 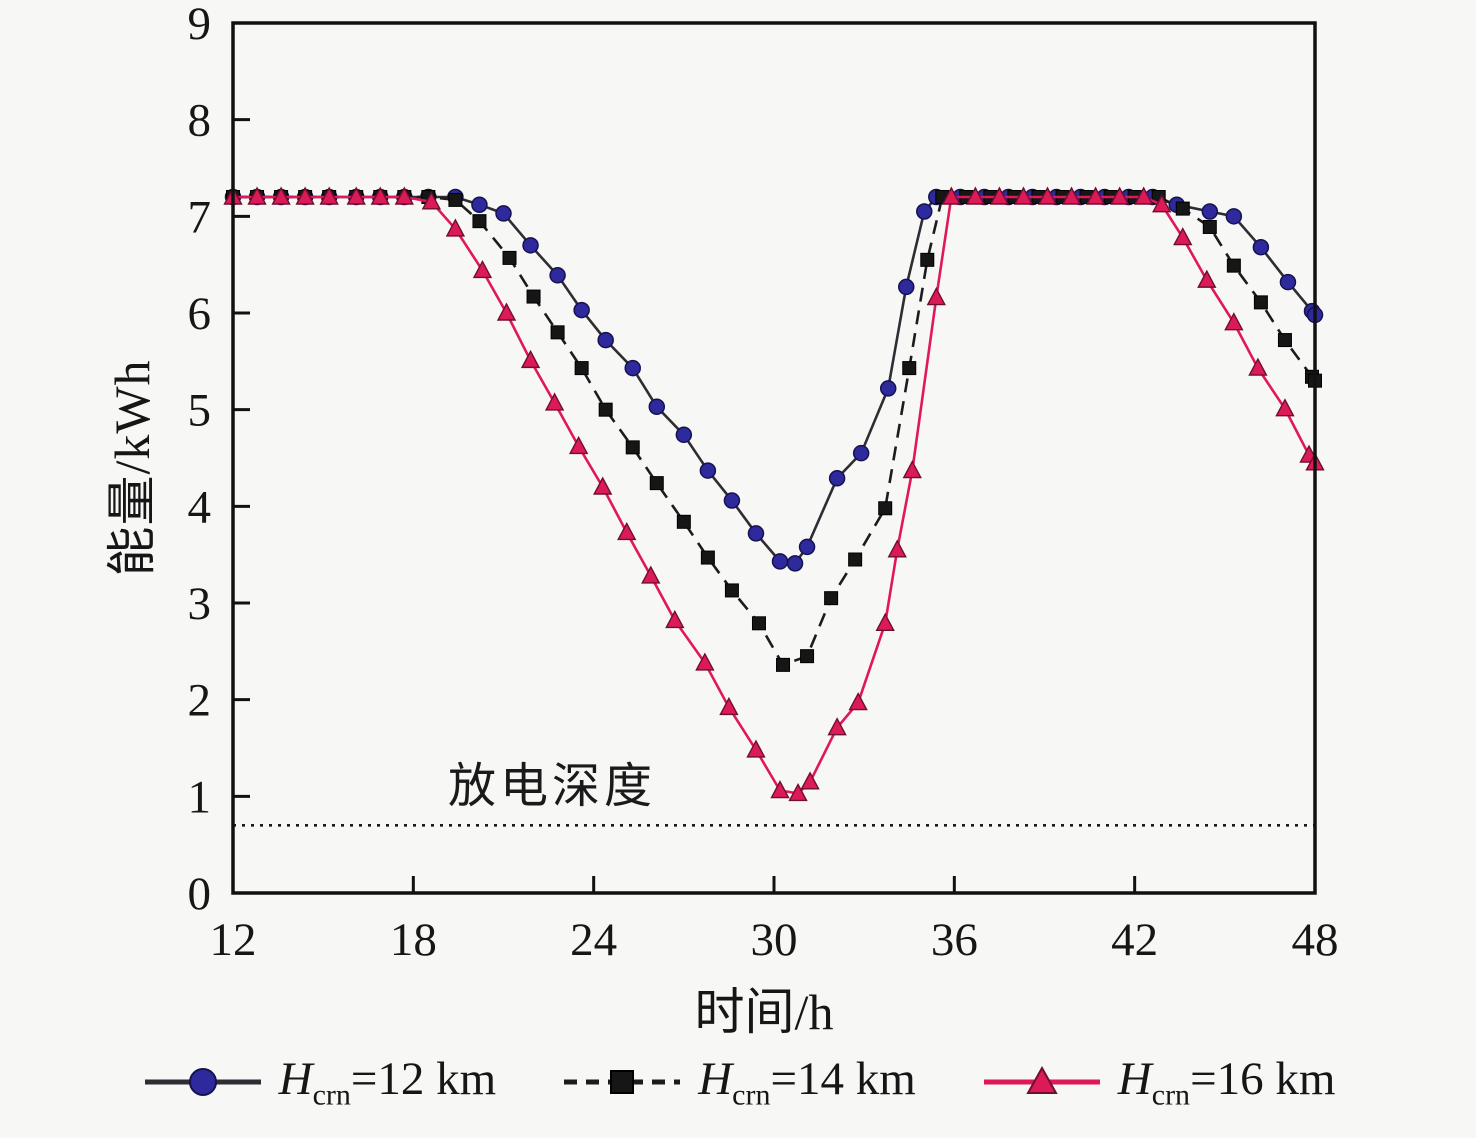 I want to click on y-tick-label: 2, so click(x=200, y=701).